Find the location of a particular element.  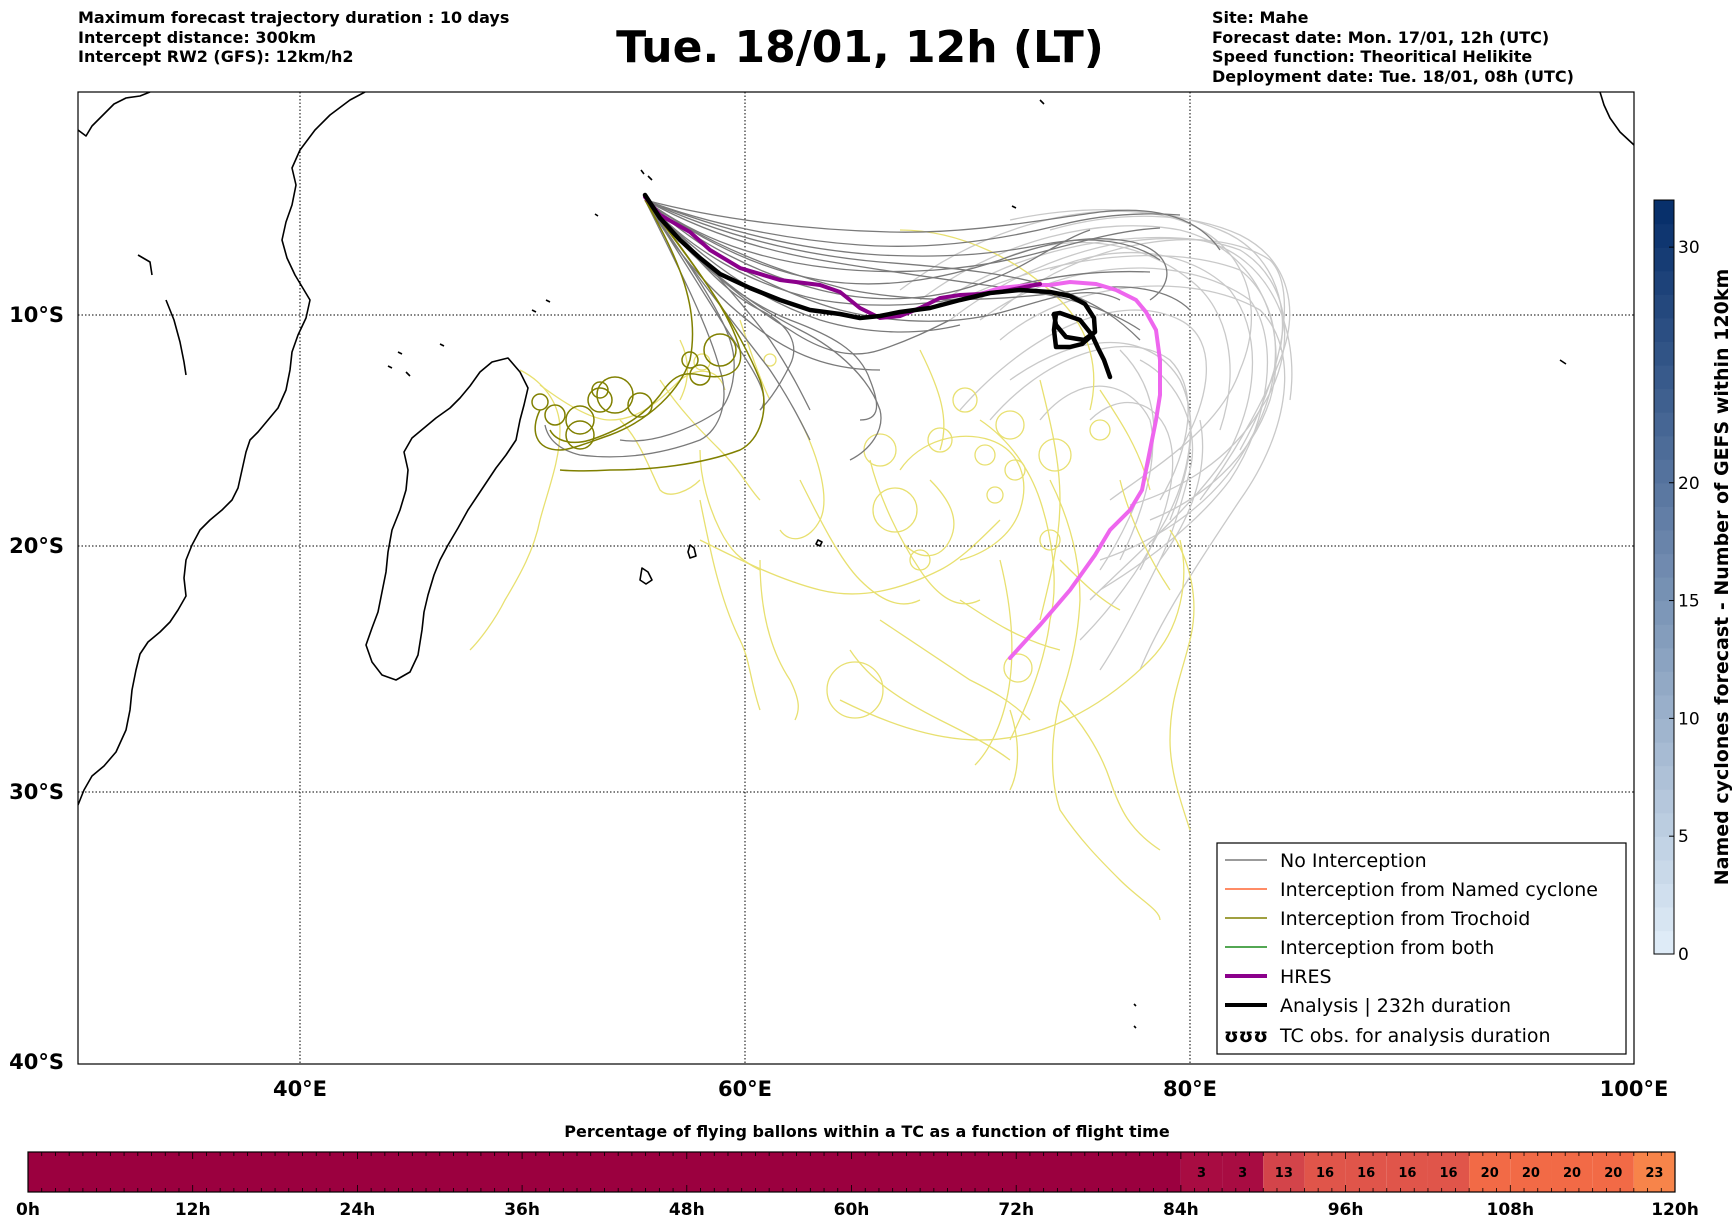

header-site: Site: Mahe is located at coordinates (1260, 17).